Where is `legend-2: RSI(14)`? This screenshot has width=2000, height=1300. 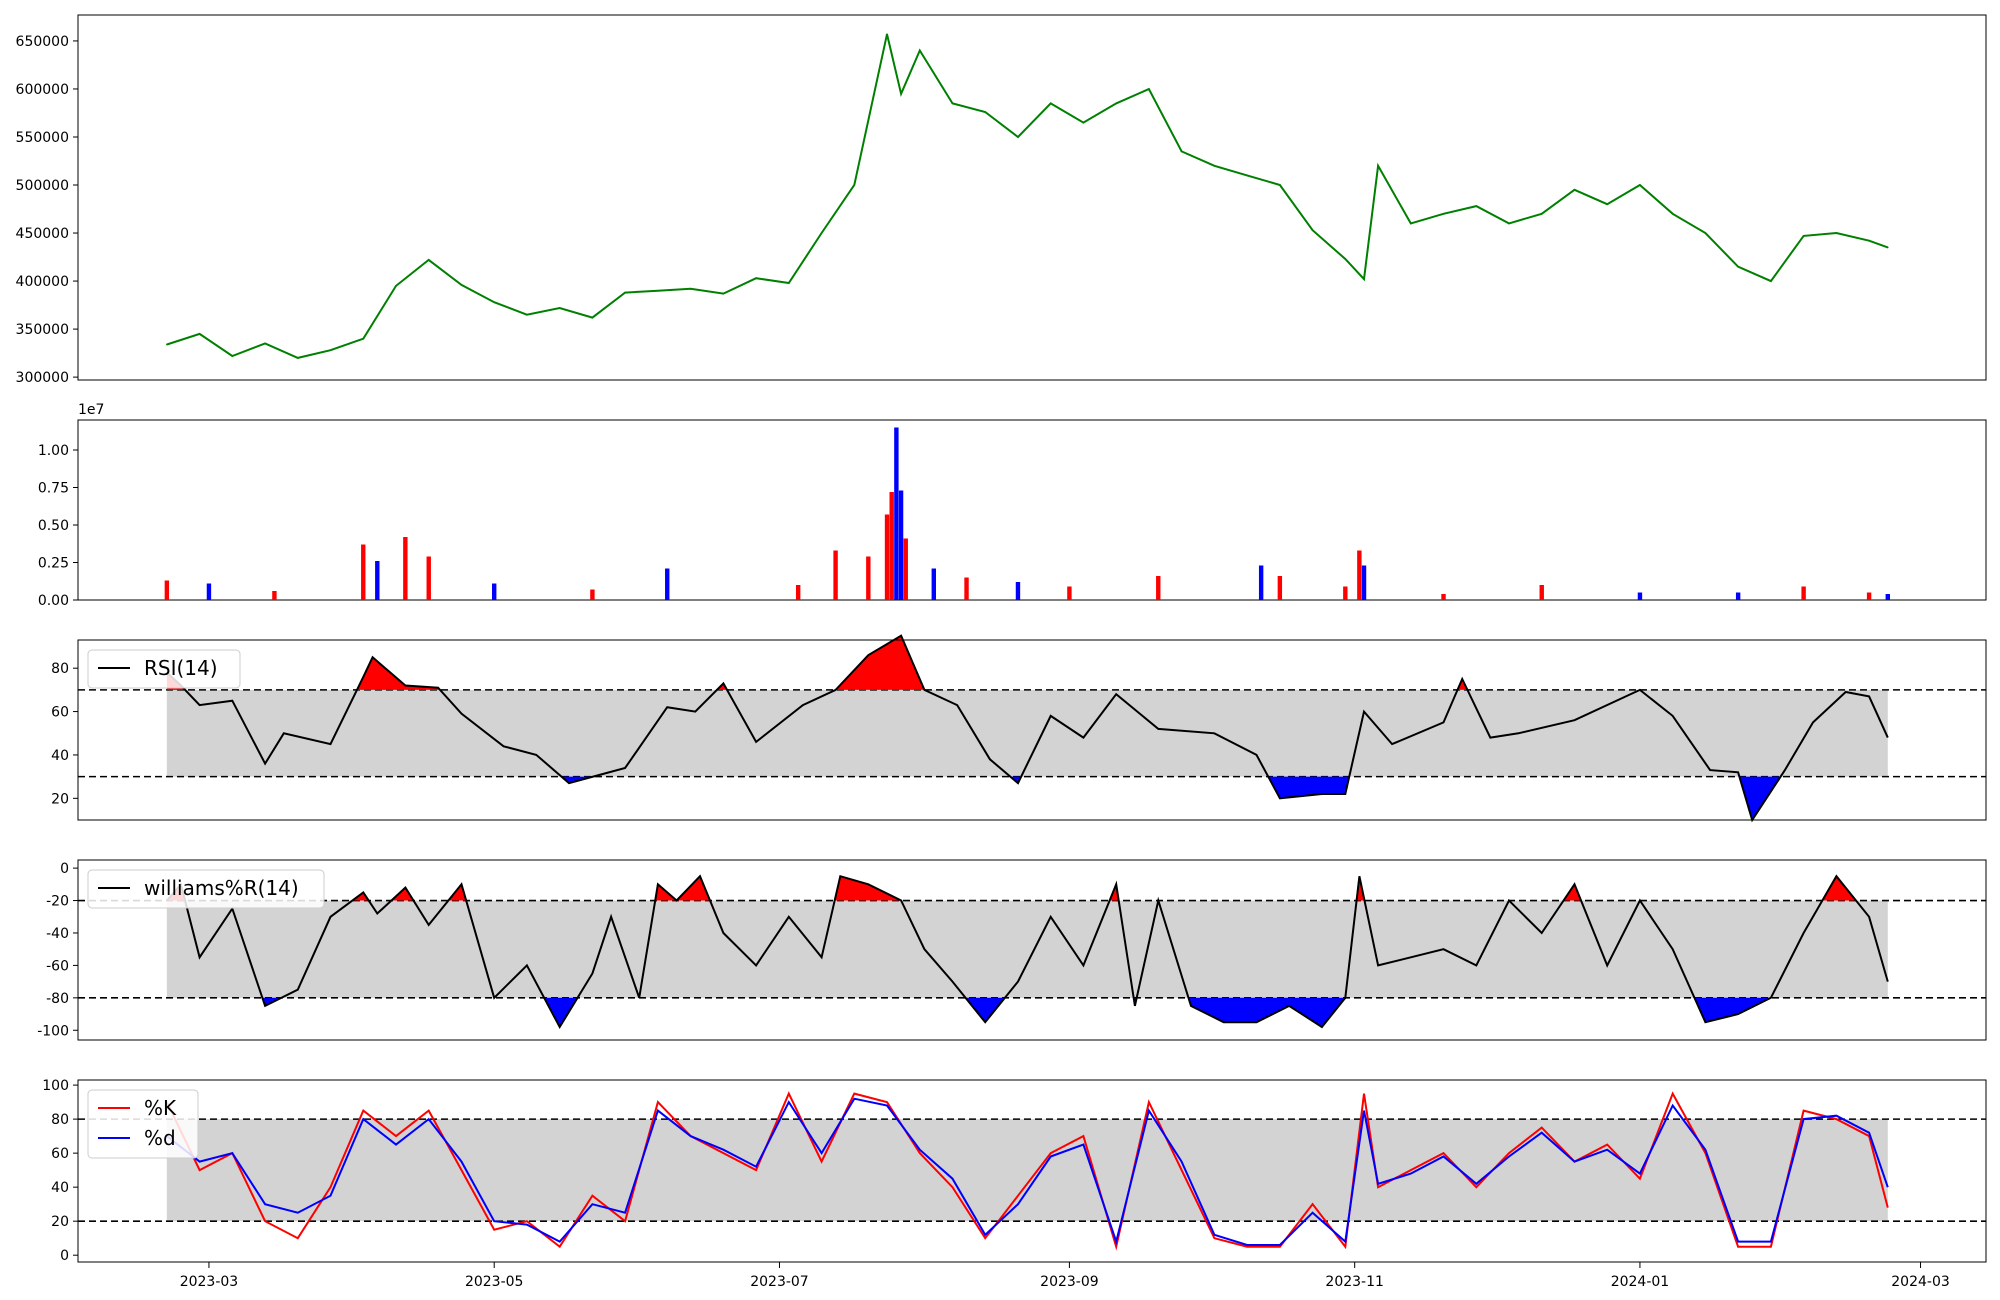 legend-2: RSI(14) is located at coordinates (164, 669).